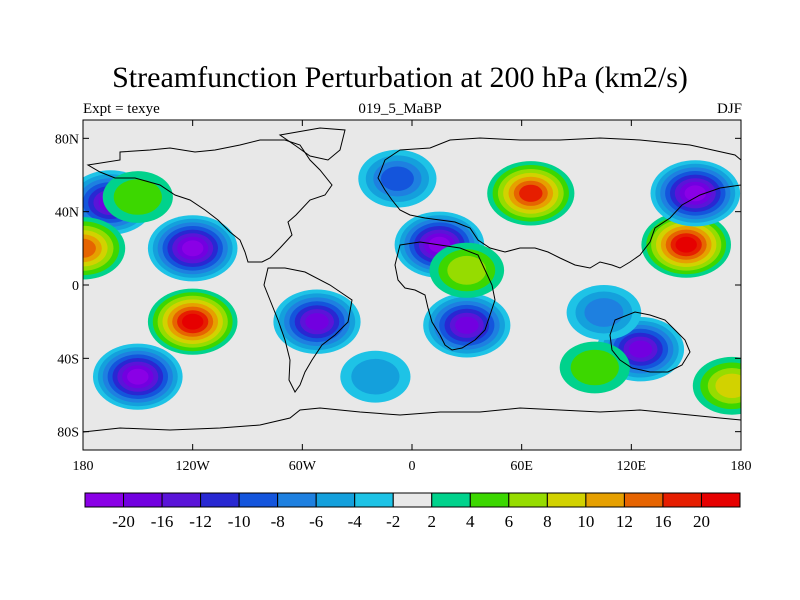 Image resolution: width=800 pixels, height=600 pixels. I want to click on case-label: 019_5_MaBP, so click(400, 109).